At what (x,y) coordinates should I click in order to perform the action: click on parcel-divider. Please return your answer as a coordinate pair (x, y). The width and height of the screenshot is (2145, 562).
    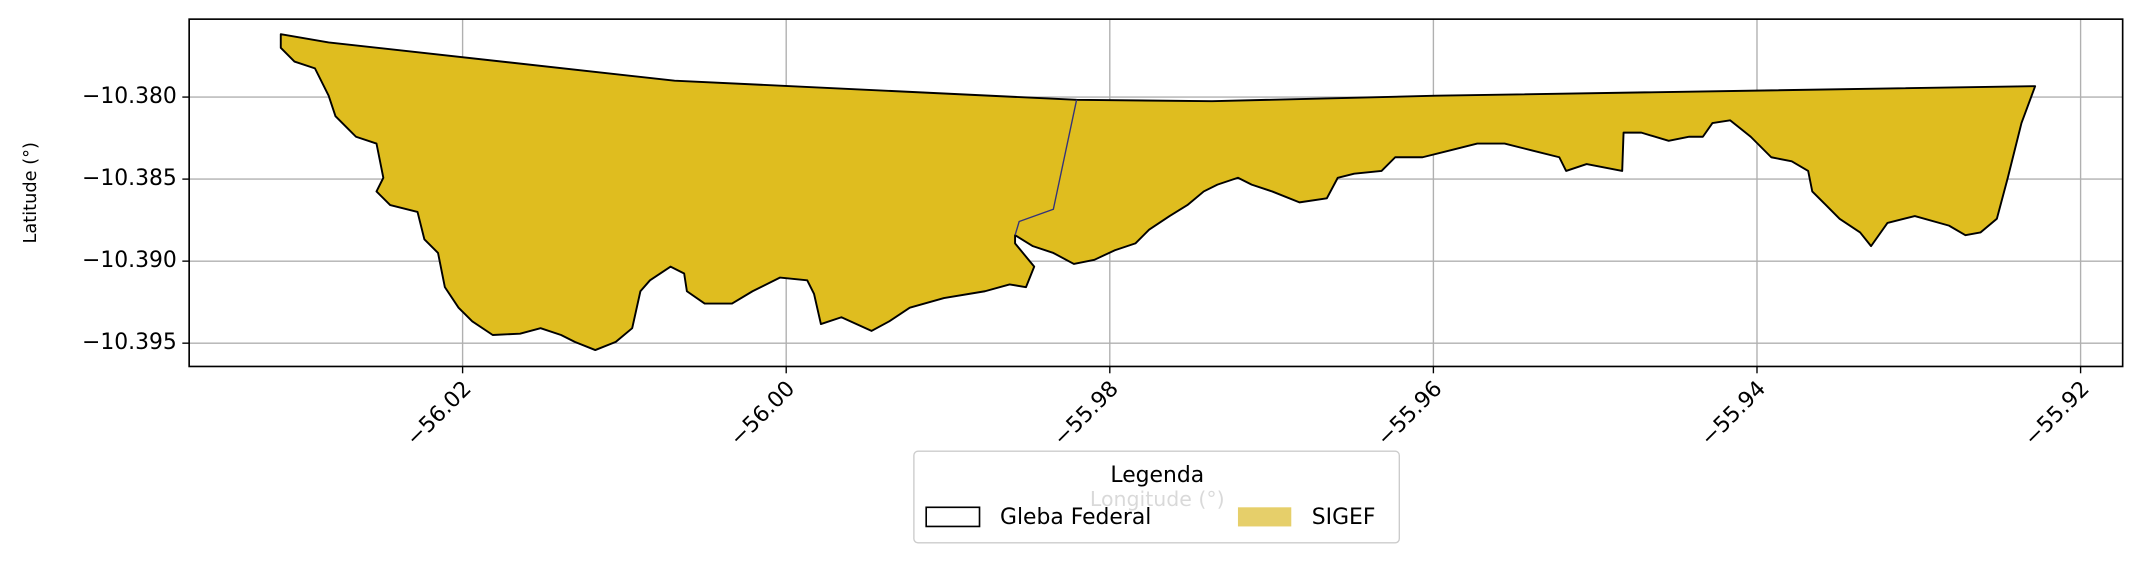
    Looking at the image, I should click on (1046, 167).